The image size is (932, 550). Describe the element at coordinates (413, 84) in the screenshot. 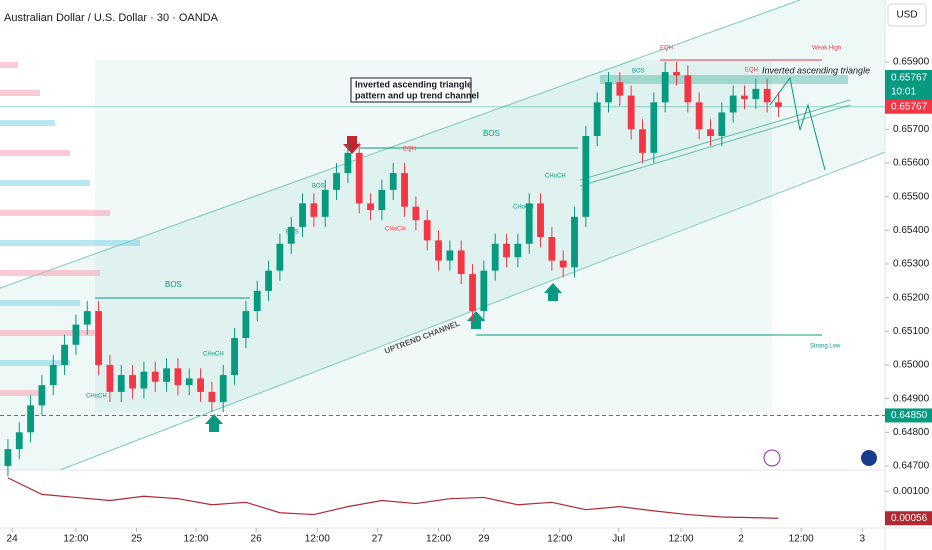

I see `annotation: Inverted ascending triangle` at that location.